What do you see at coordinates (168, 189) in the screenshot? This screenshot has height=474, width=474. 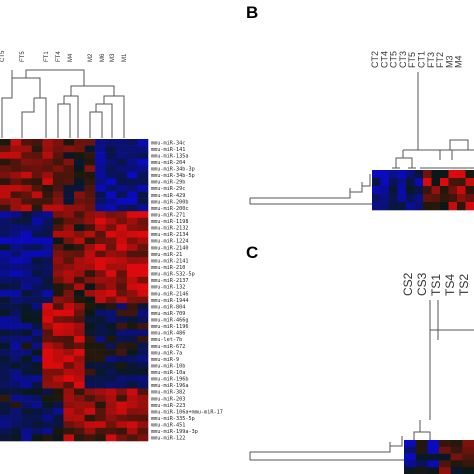 I see `row-label: mmu-miR-29c` at bounding box center [168, 189].